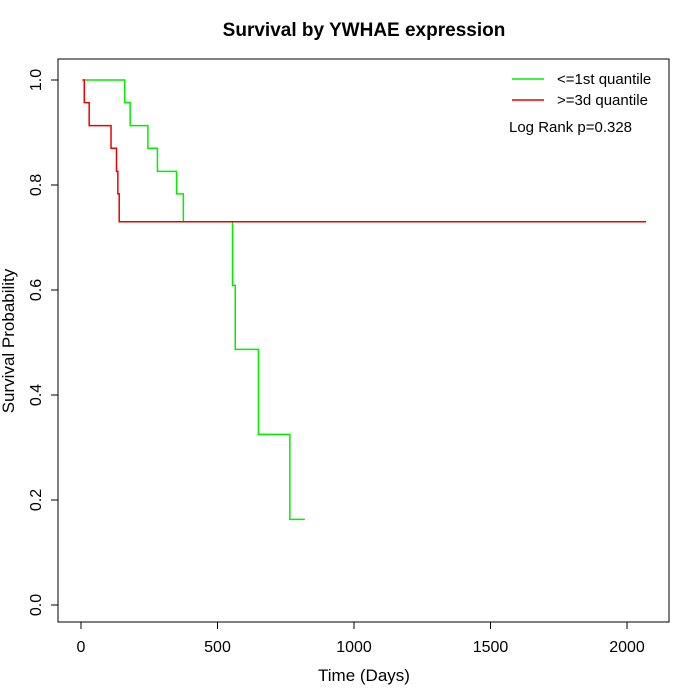 This screenshot has height=700, width=700. Describe the element at coordinates (36, 185) in the screenshot. I see `y-tick-label: 0.8` at that location.